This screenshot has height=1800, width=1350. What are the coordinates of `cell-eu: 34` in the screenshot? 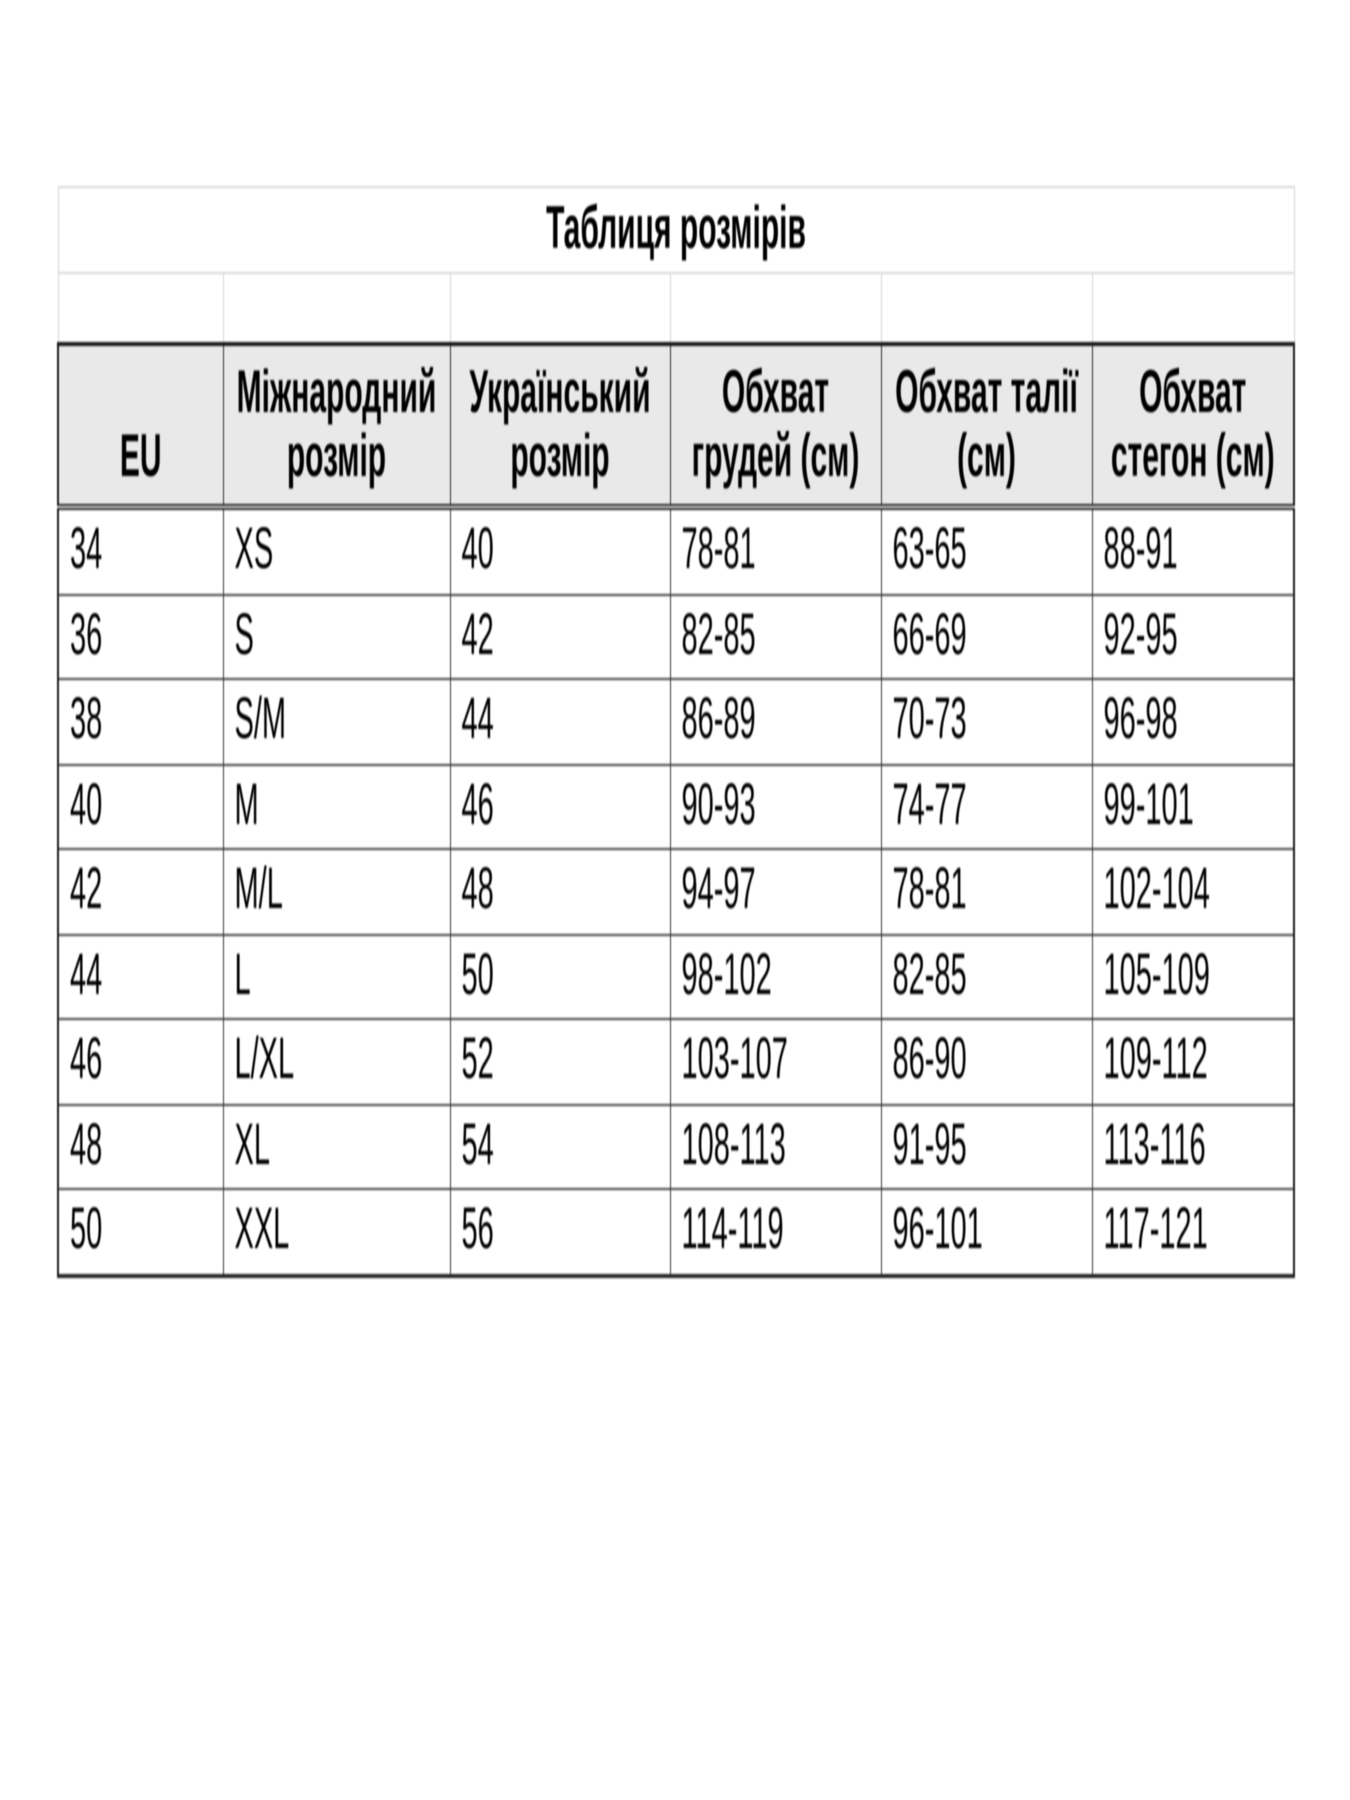 It's located at (140, 550).